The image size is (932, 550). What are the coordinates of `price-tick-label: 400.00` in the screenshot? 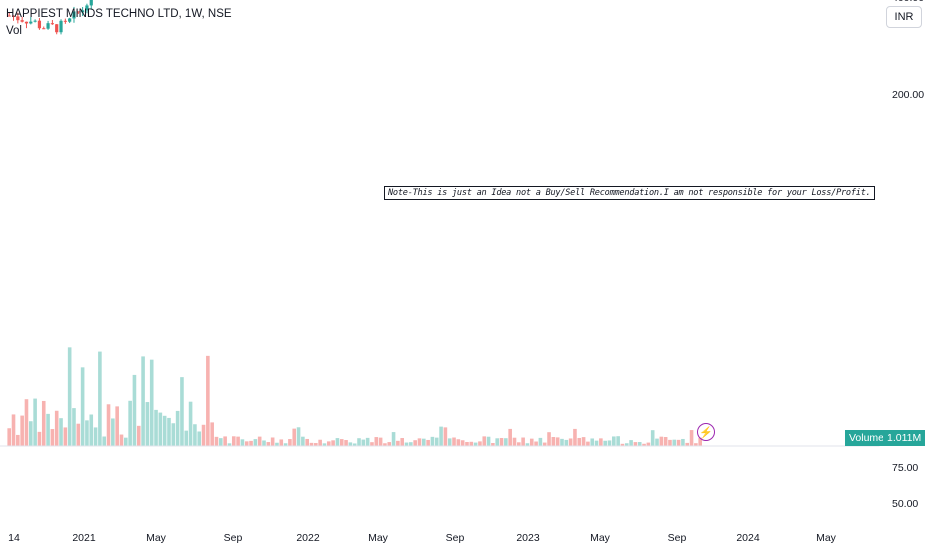 It's located at (908, 2).